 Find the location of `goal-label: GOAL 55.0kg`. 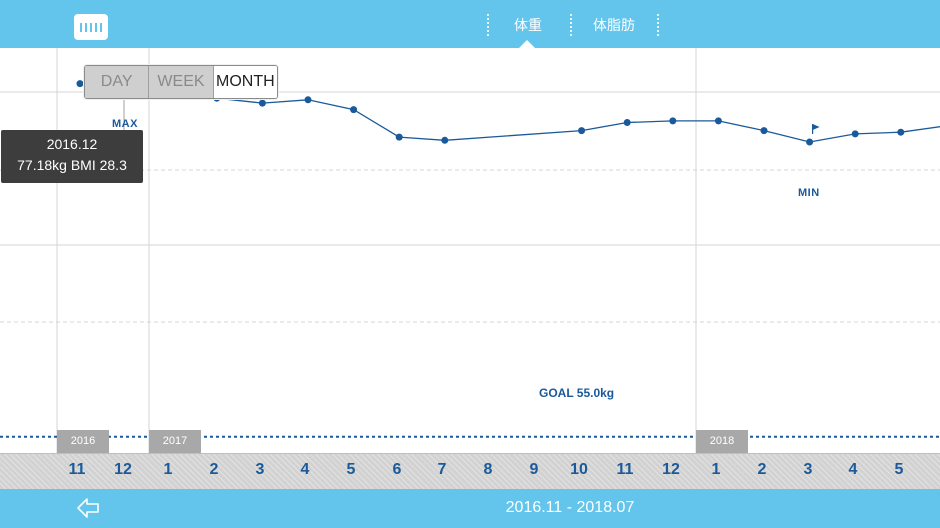

goal-label: GOAL 55.0kg is located at coordinates (577, 393).